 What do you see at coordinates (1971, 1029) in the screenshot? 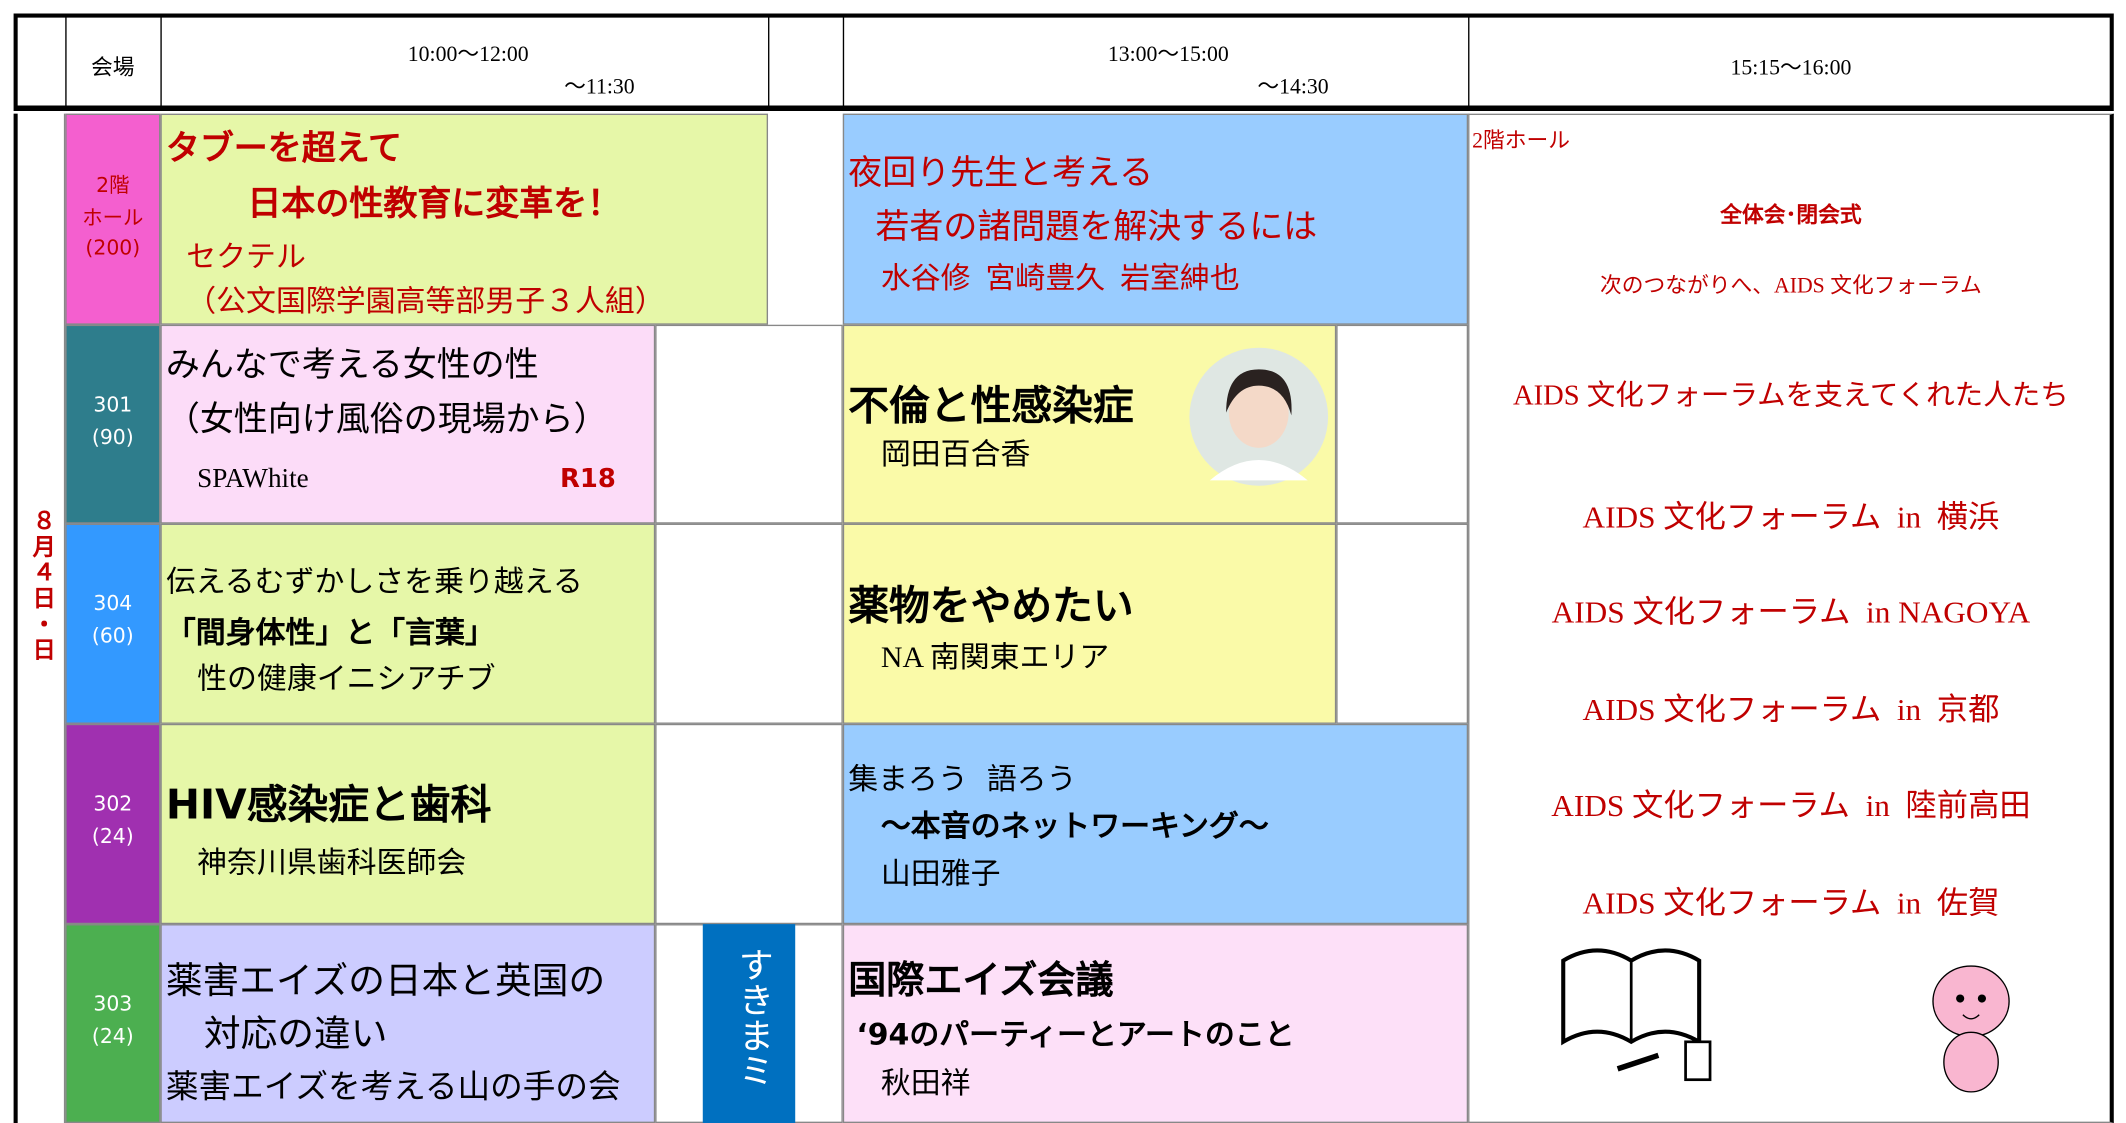
I see `mascot-illustration` at bounding box center [1971, 1029].